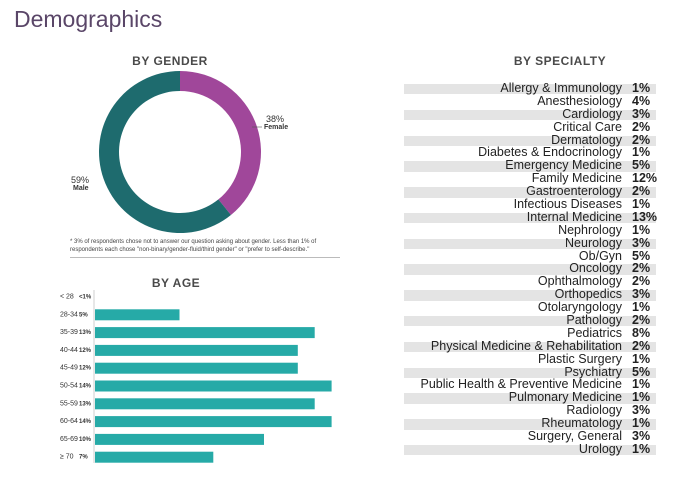 This screenshot has height=477, width=700. What do you see at coordinates (88, 19) in the screenshot?
I see `page-title: Demographics` at bounding box center [88, 19].